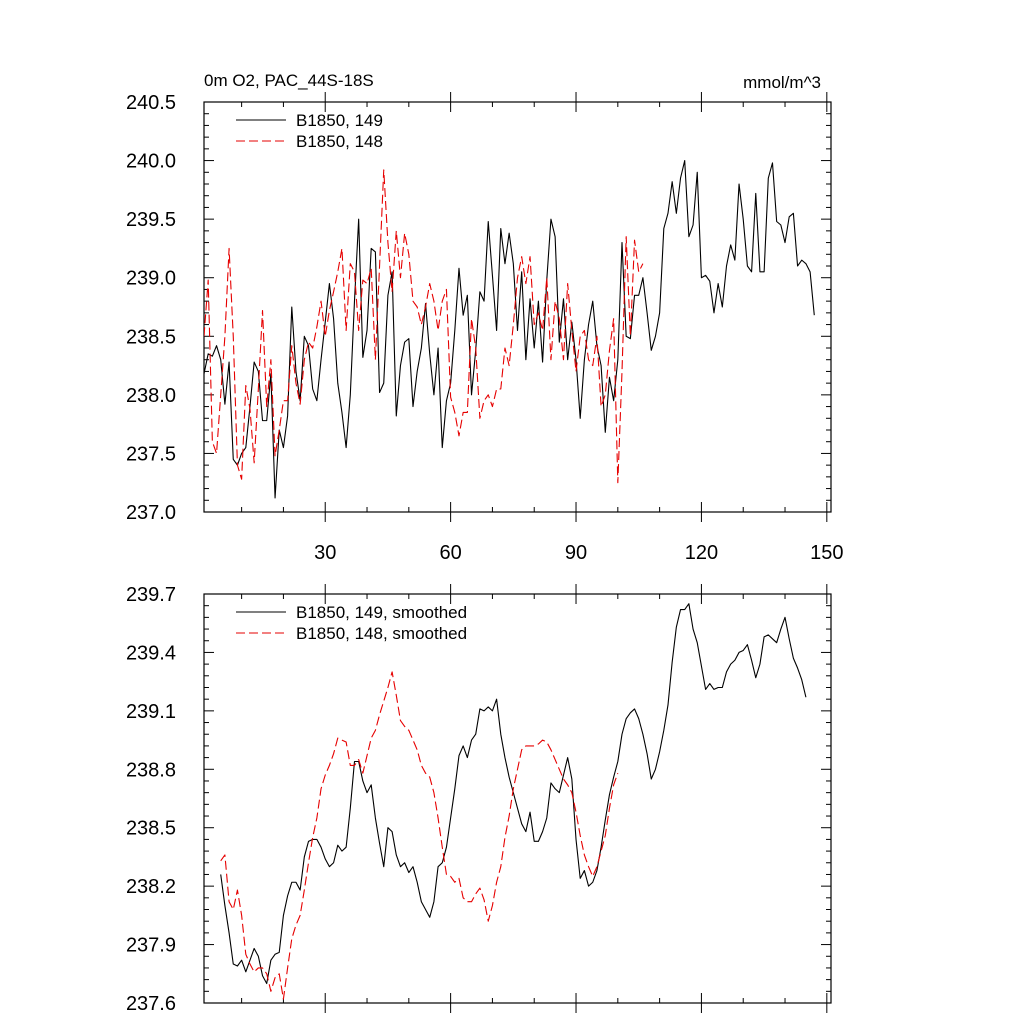  I want to click on x-tick-label: 60, so click(450, 553).